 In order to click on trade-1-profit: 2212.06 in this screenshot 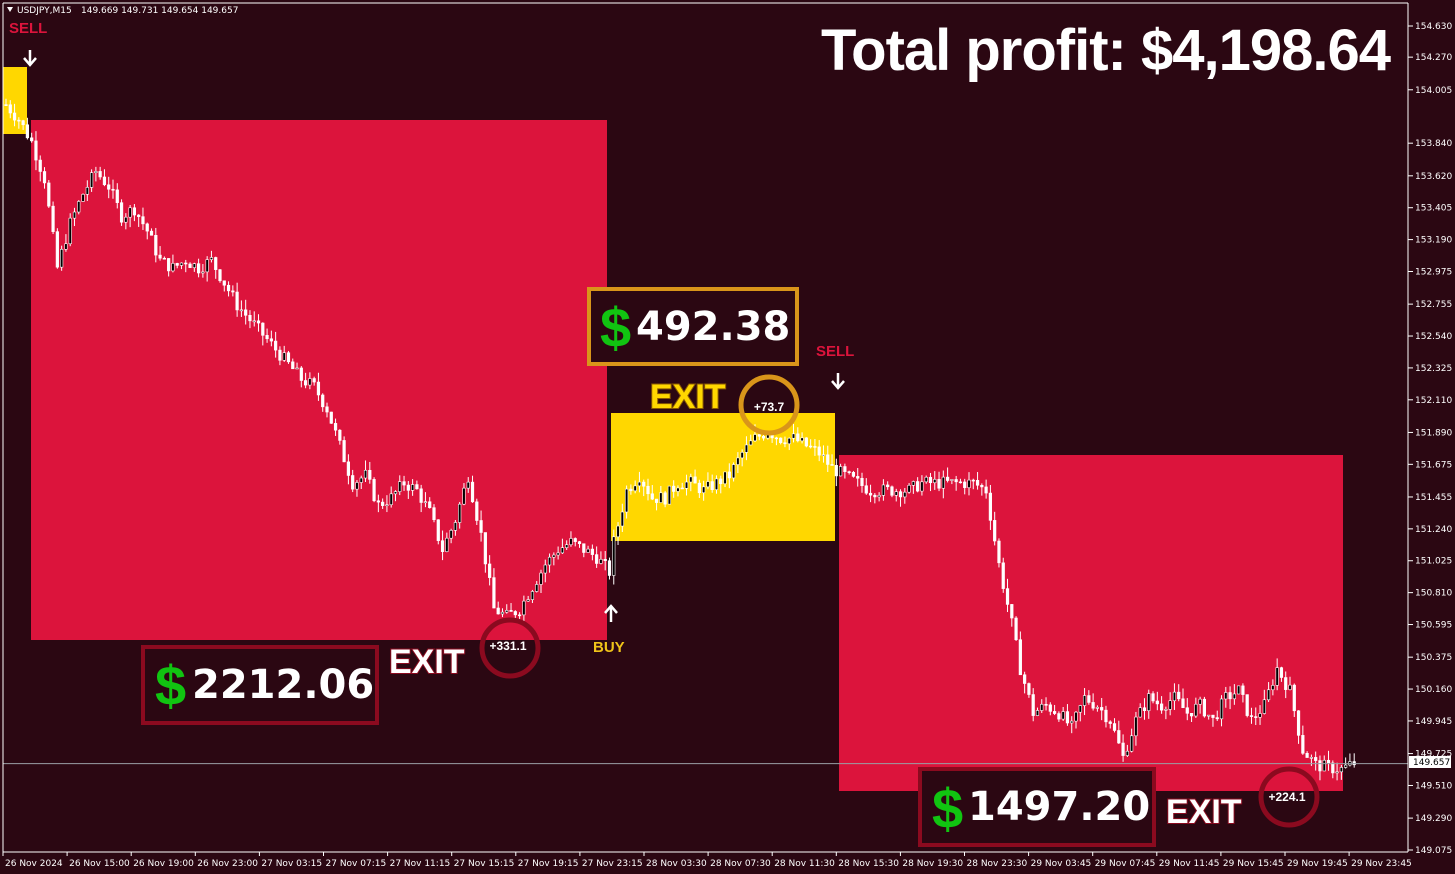, I will do `click(283, 685)`.